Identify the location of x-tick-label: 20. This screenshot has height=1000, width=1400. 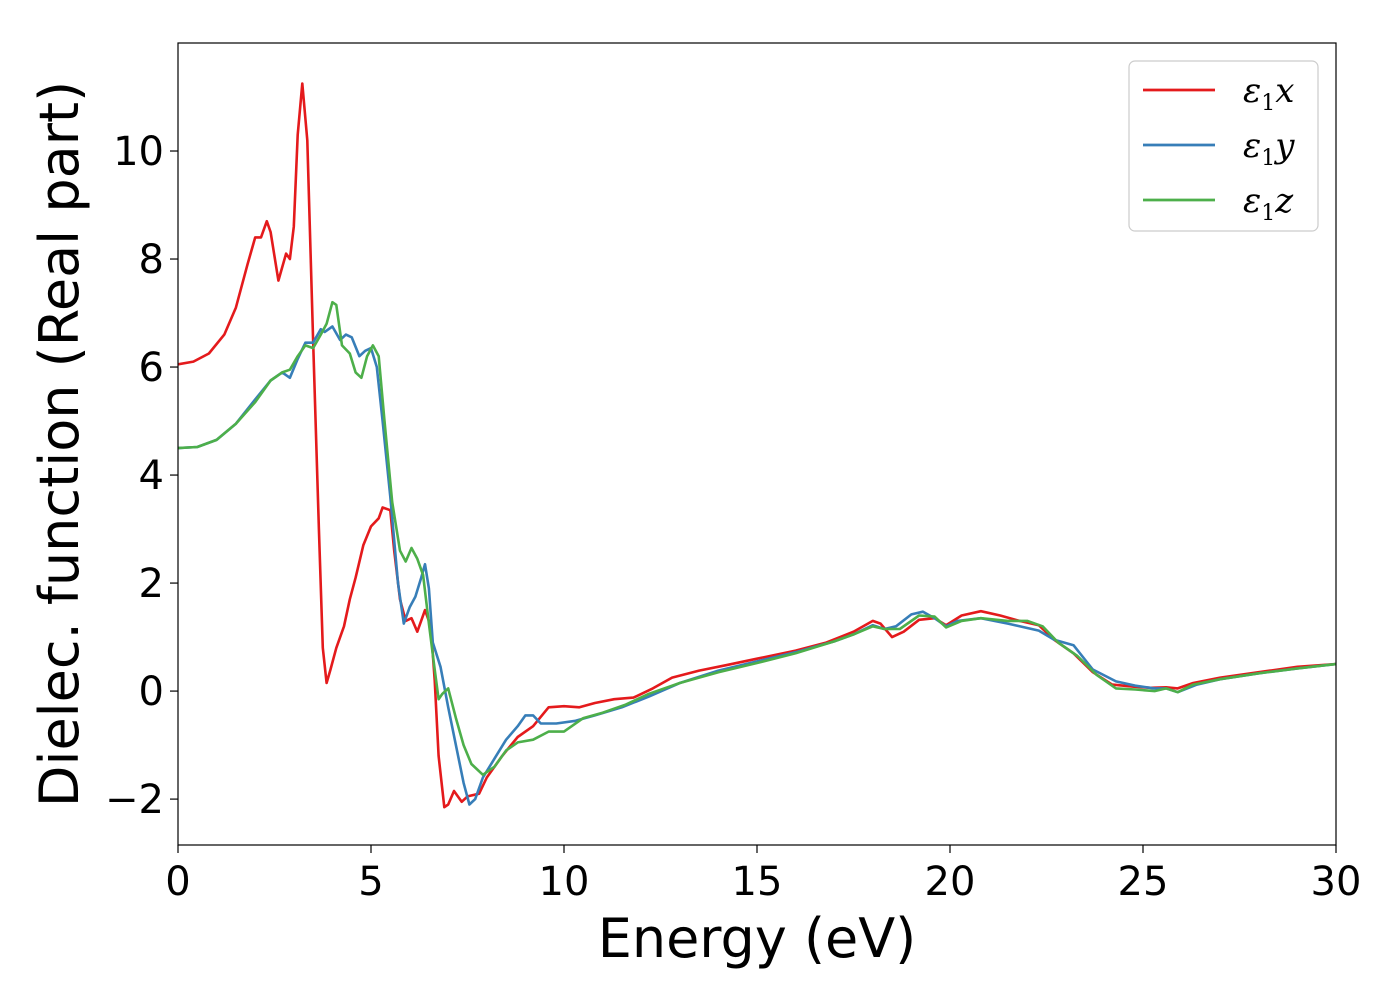
(950, 882).